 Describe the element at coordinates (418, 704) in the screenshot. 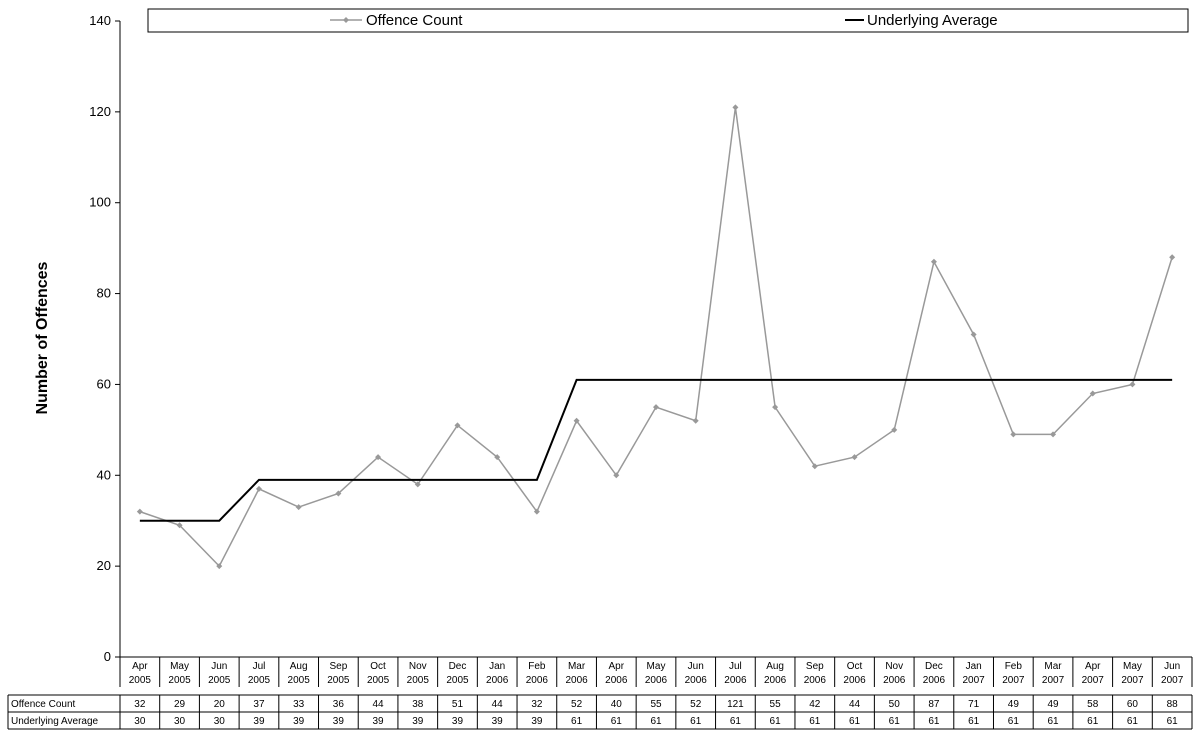

I see `table-cell: 38` at that location.